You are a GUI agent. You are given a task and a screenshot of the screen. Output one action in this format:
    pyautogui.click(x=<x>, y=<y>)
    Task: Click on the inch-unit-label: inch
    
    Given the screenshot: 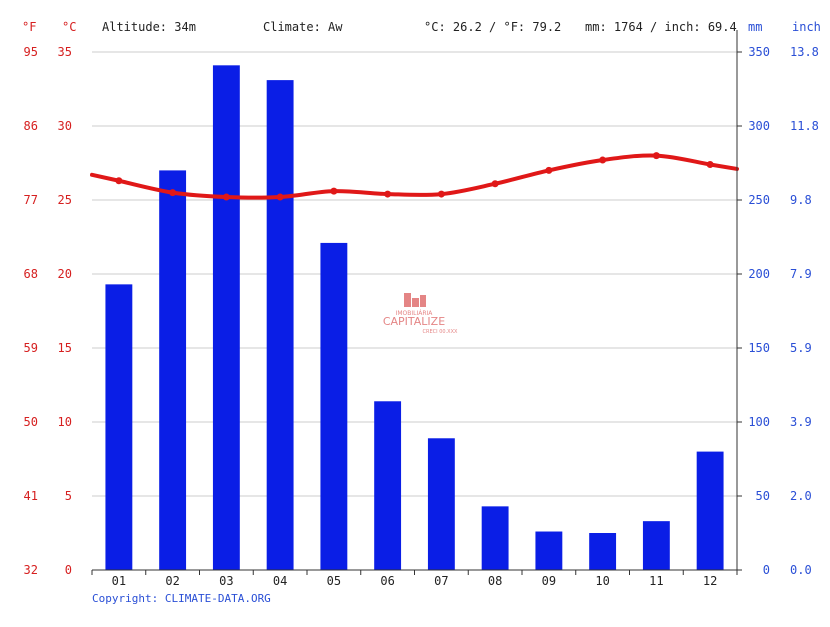 What is the action you would take?
    pyautogui.click(x=806, y=27)
    